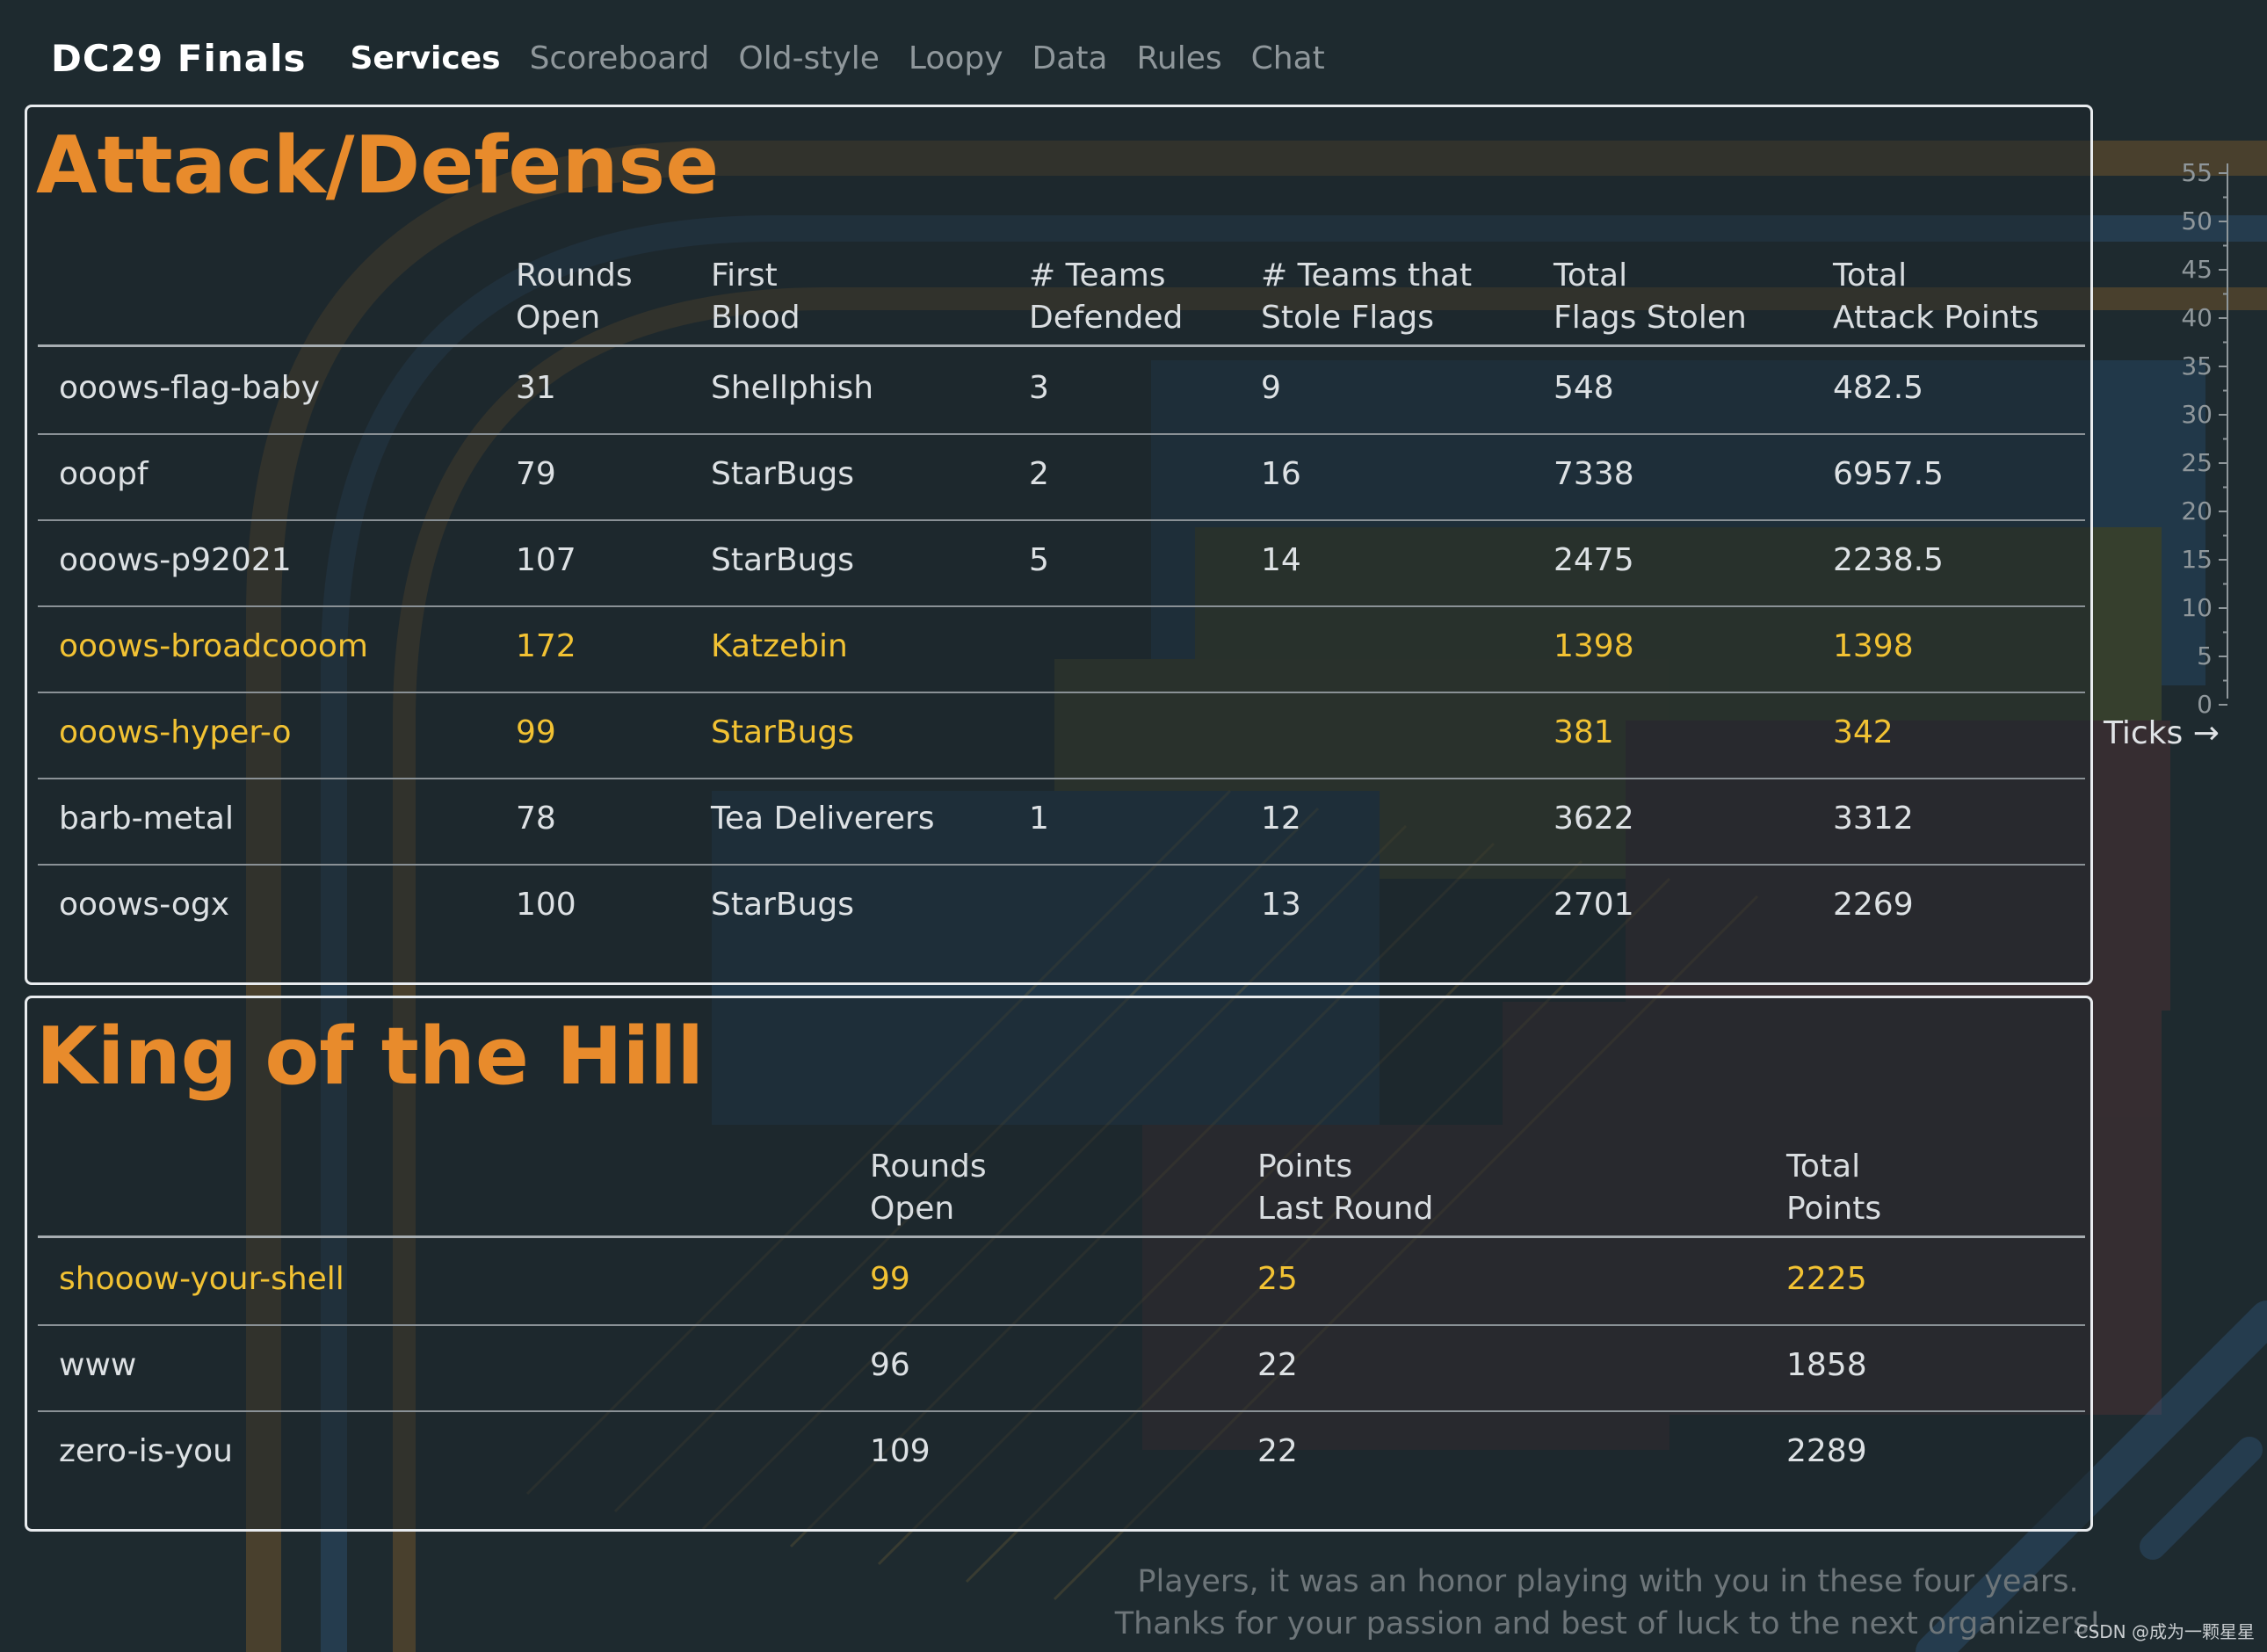  Describe the element at coordinates (1345, 1187) in the screenshot. I see `col-koth-points-last: Points Last Round` at that location.